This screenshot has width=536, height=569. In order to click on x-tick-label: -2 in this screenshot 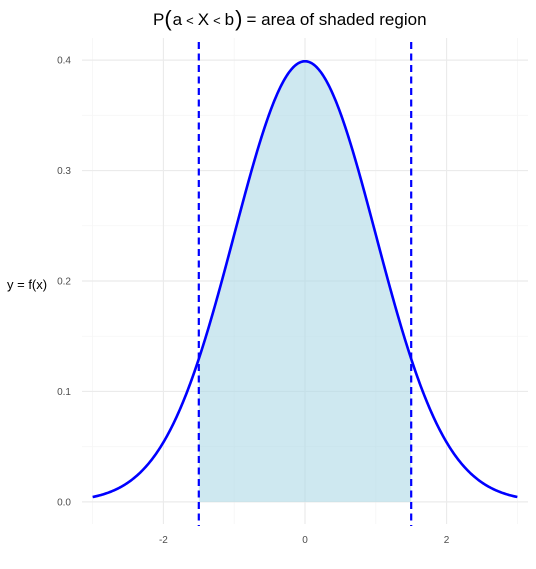, I will do `click(163, 540)`.